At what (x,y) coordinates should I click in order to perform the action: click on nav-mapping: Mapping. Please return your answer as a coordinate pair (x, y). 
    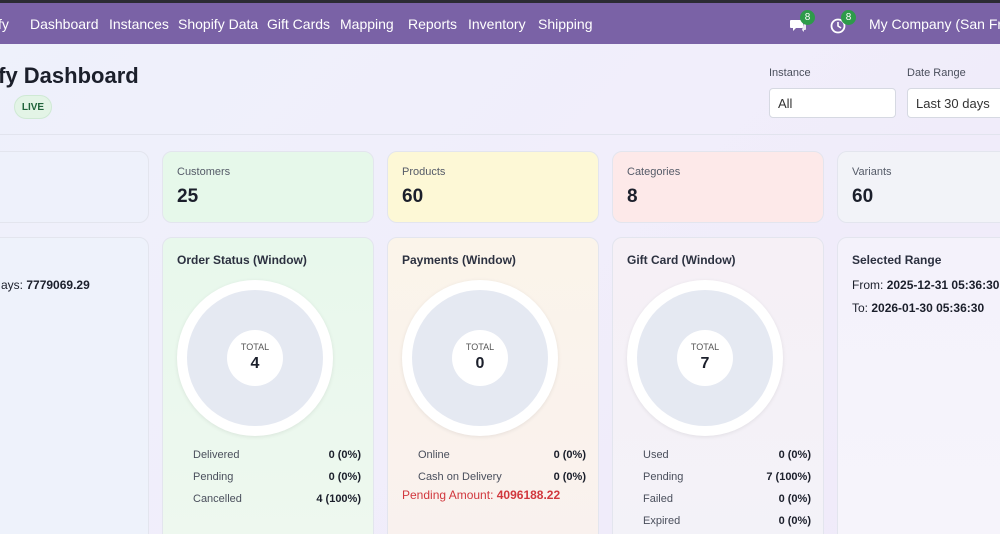
    Looking at the image, I should click on (367, 24).